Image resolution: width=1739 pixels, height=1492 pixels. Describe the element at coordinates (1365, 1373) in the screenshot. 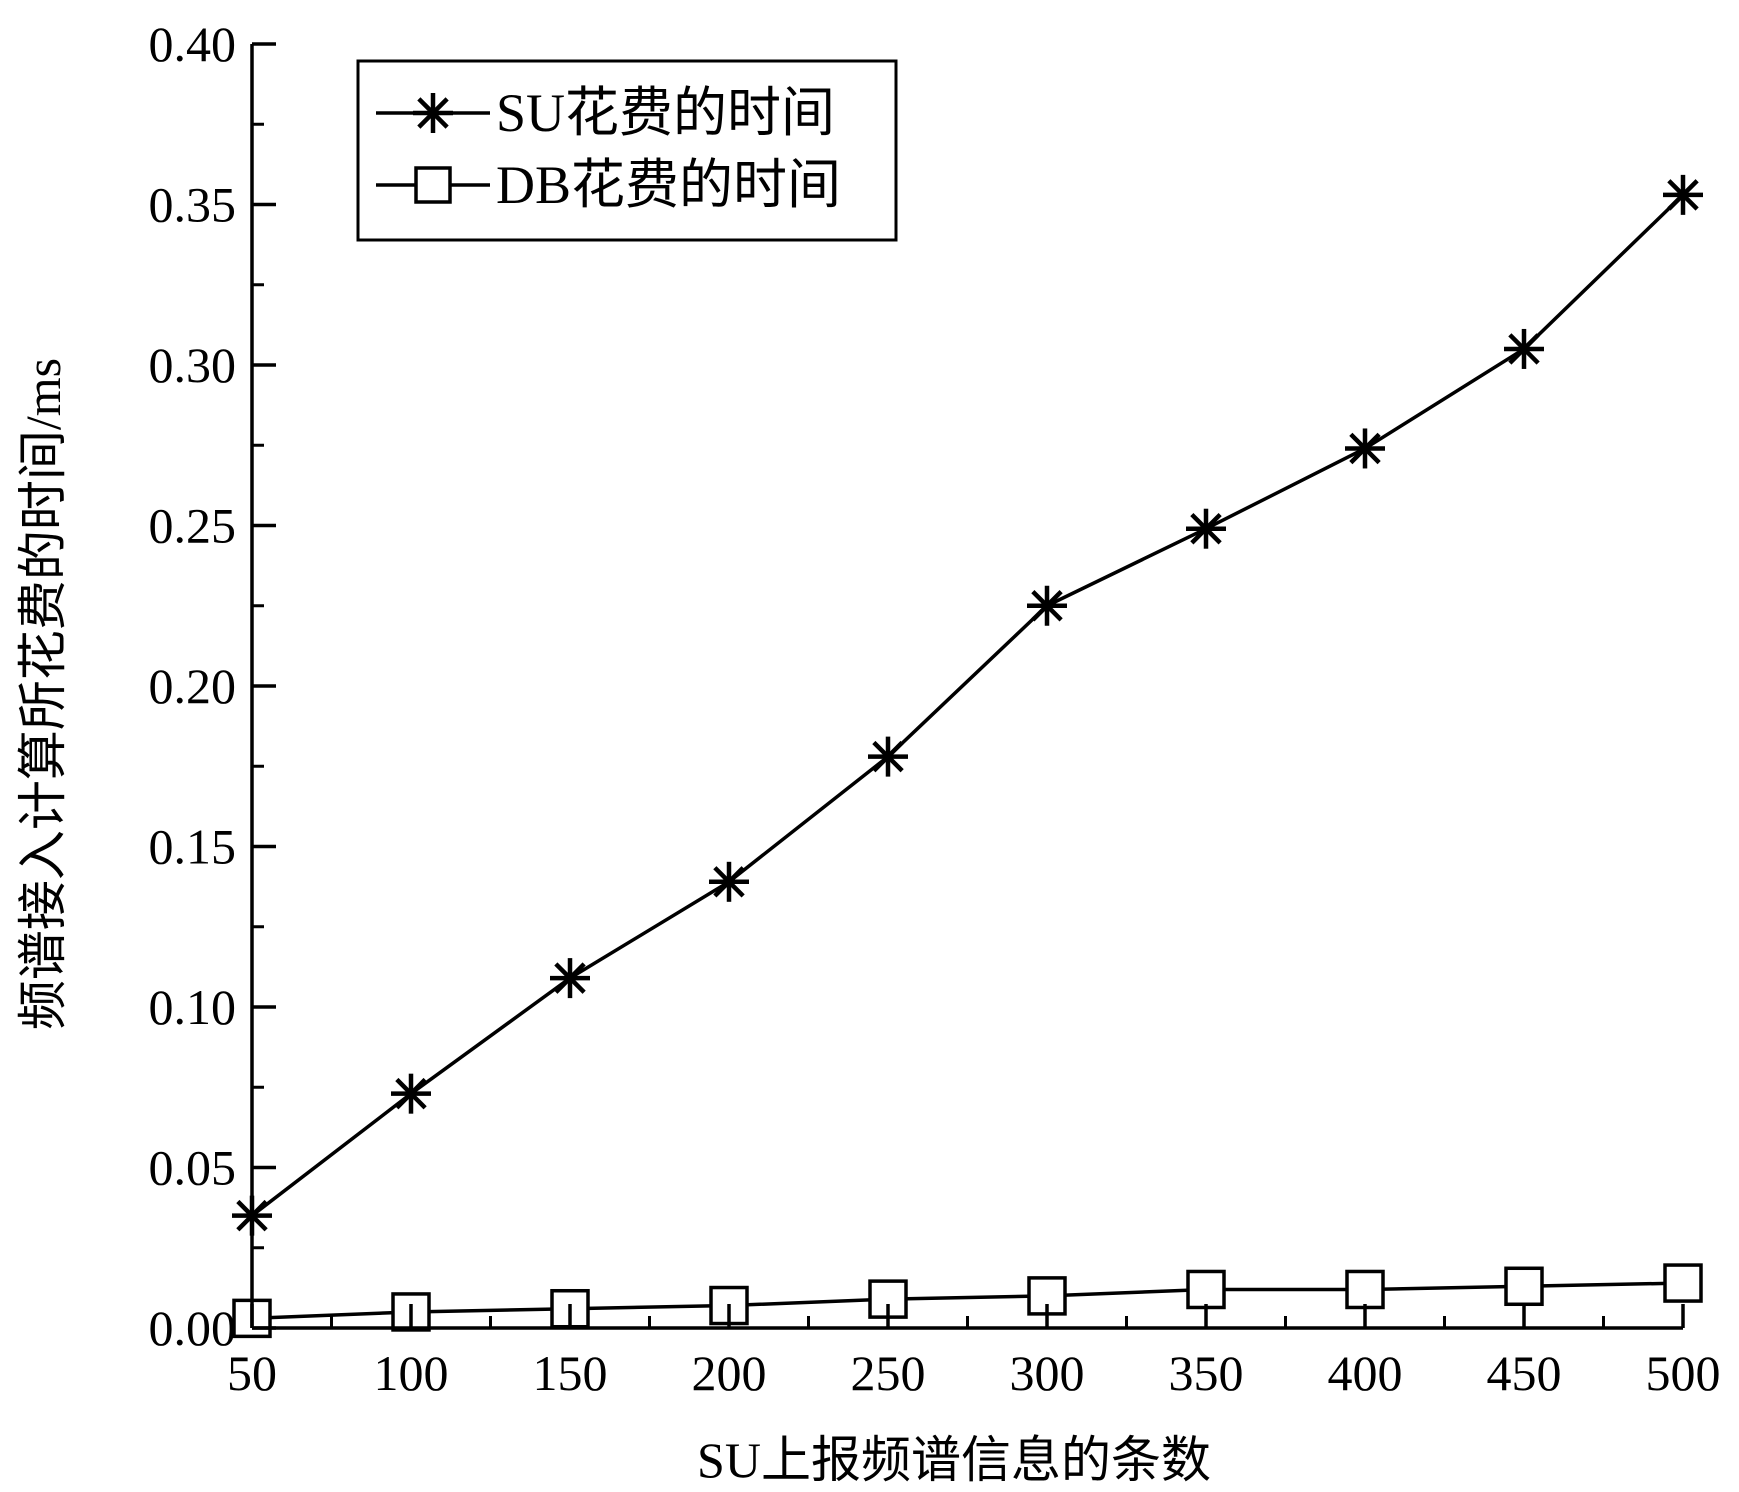

I see `x-tick-label-7: 400` at that location.